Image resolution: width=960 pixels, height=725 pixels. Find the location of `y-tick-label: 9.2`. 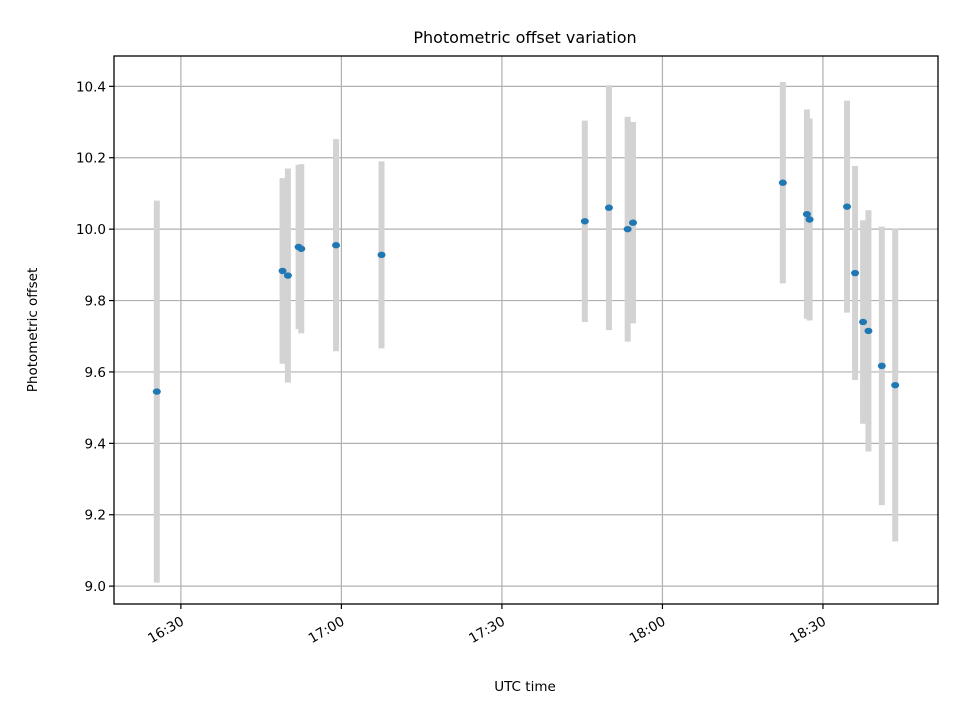

y-tick-label: 9.2 is located at coordinates (95, 516).